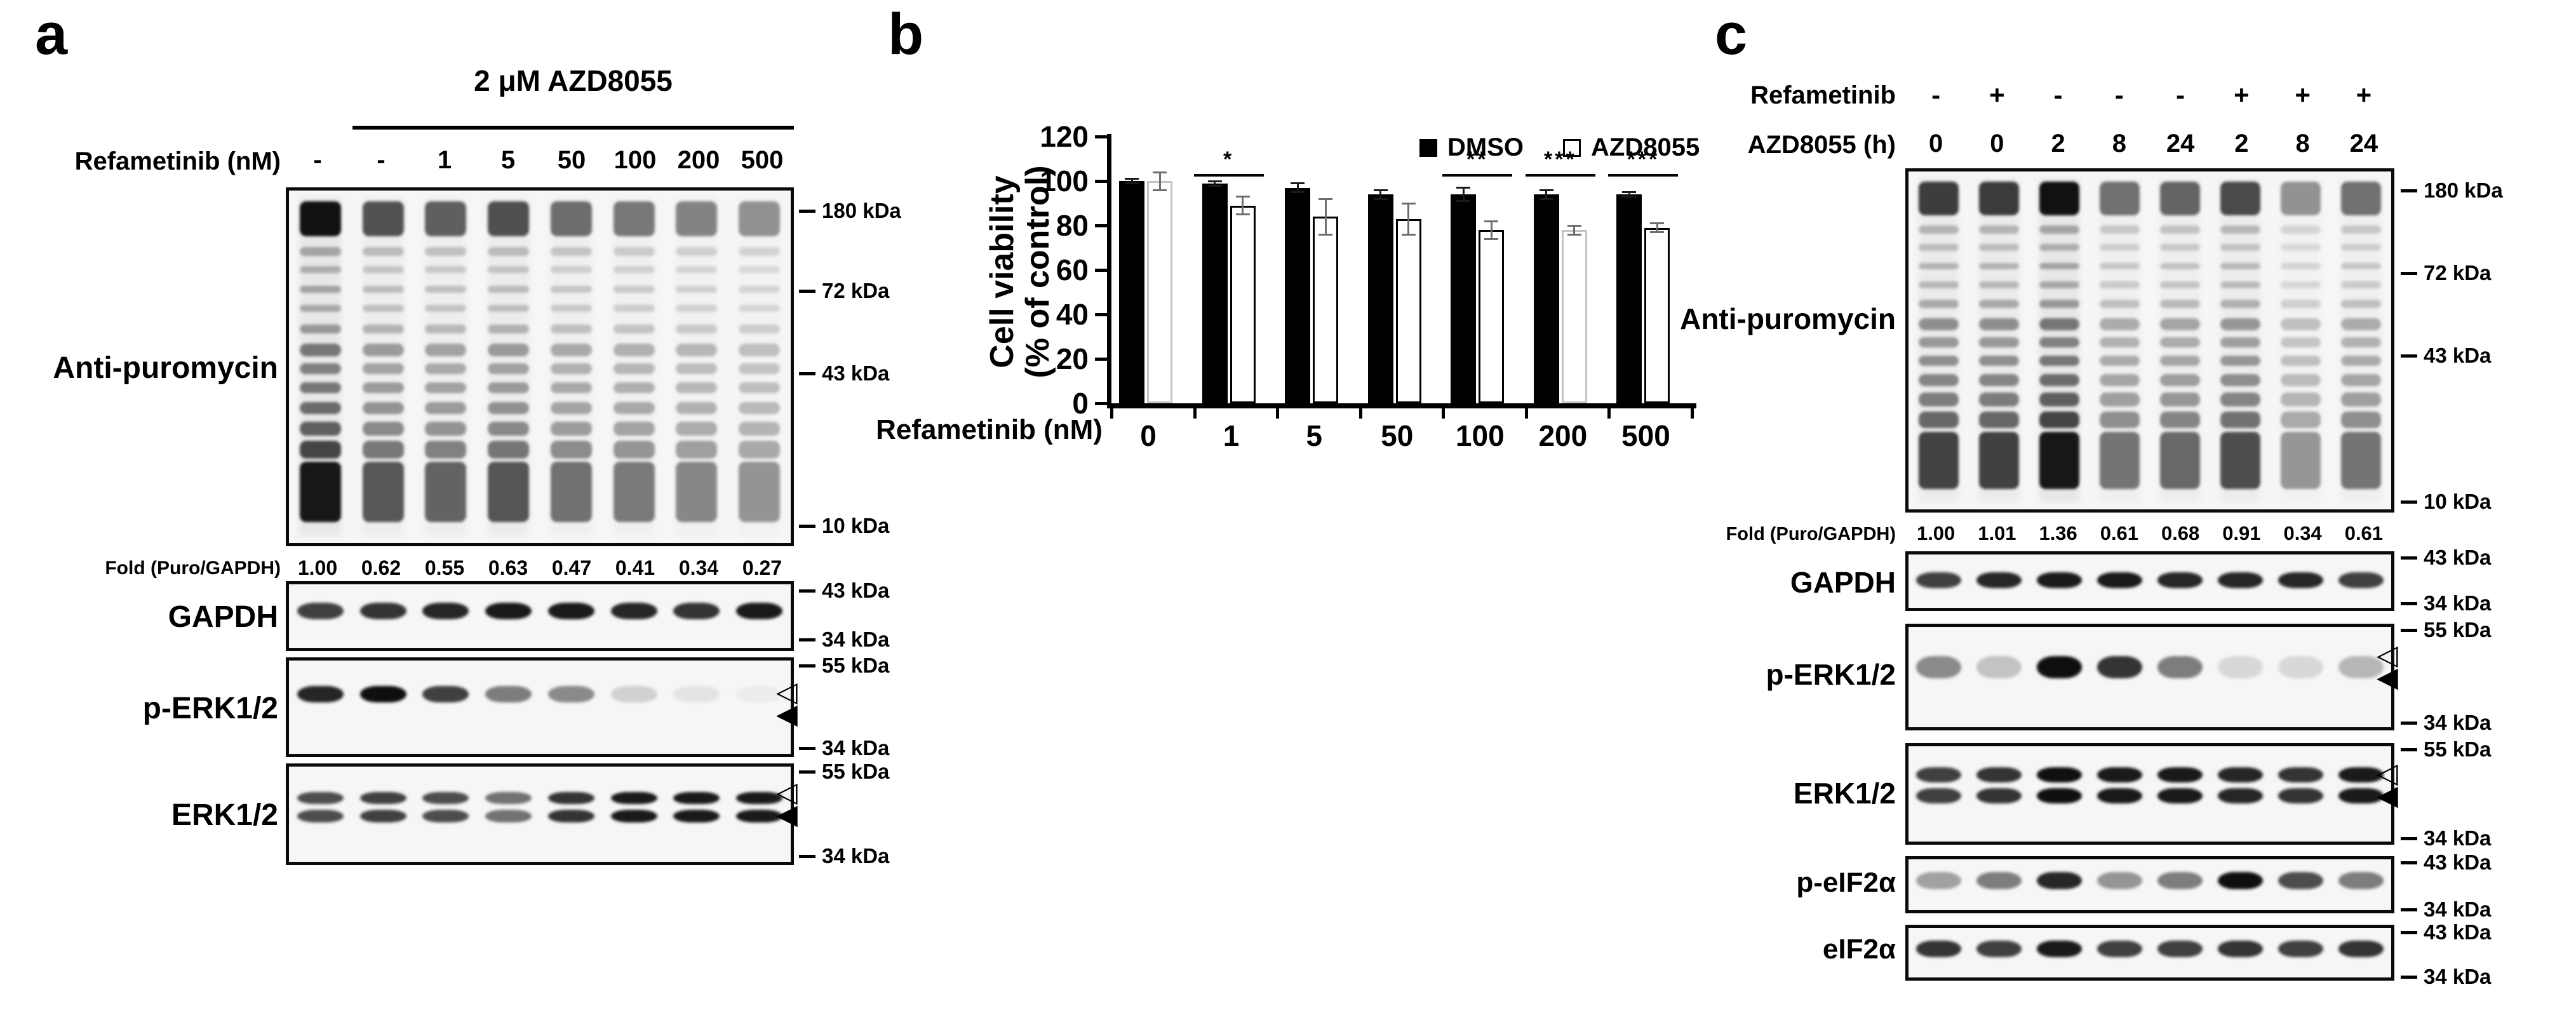  What do you see at coordinates (1428, 147) in the screenshot?
I see `dmso-legend-swatch-icon` at bounding box center [1428, 147].